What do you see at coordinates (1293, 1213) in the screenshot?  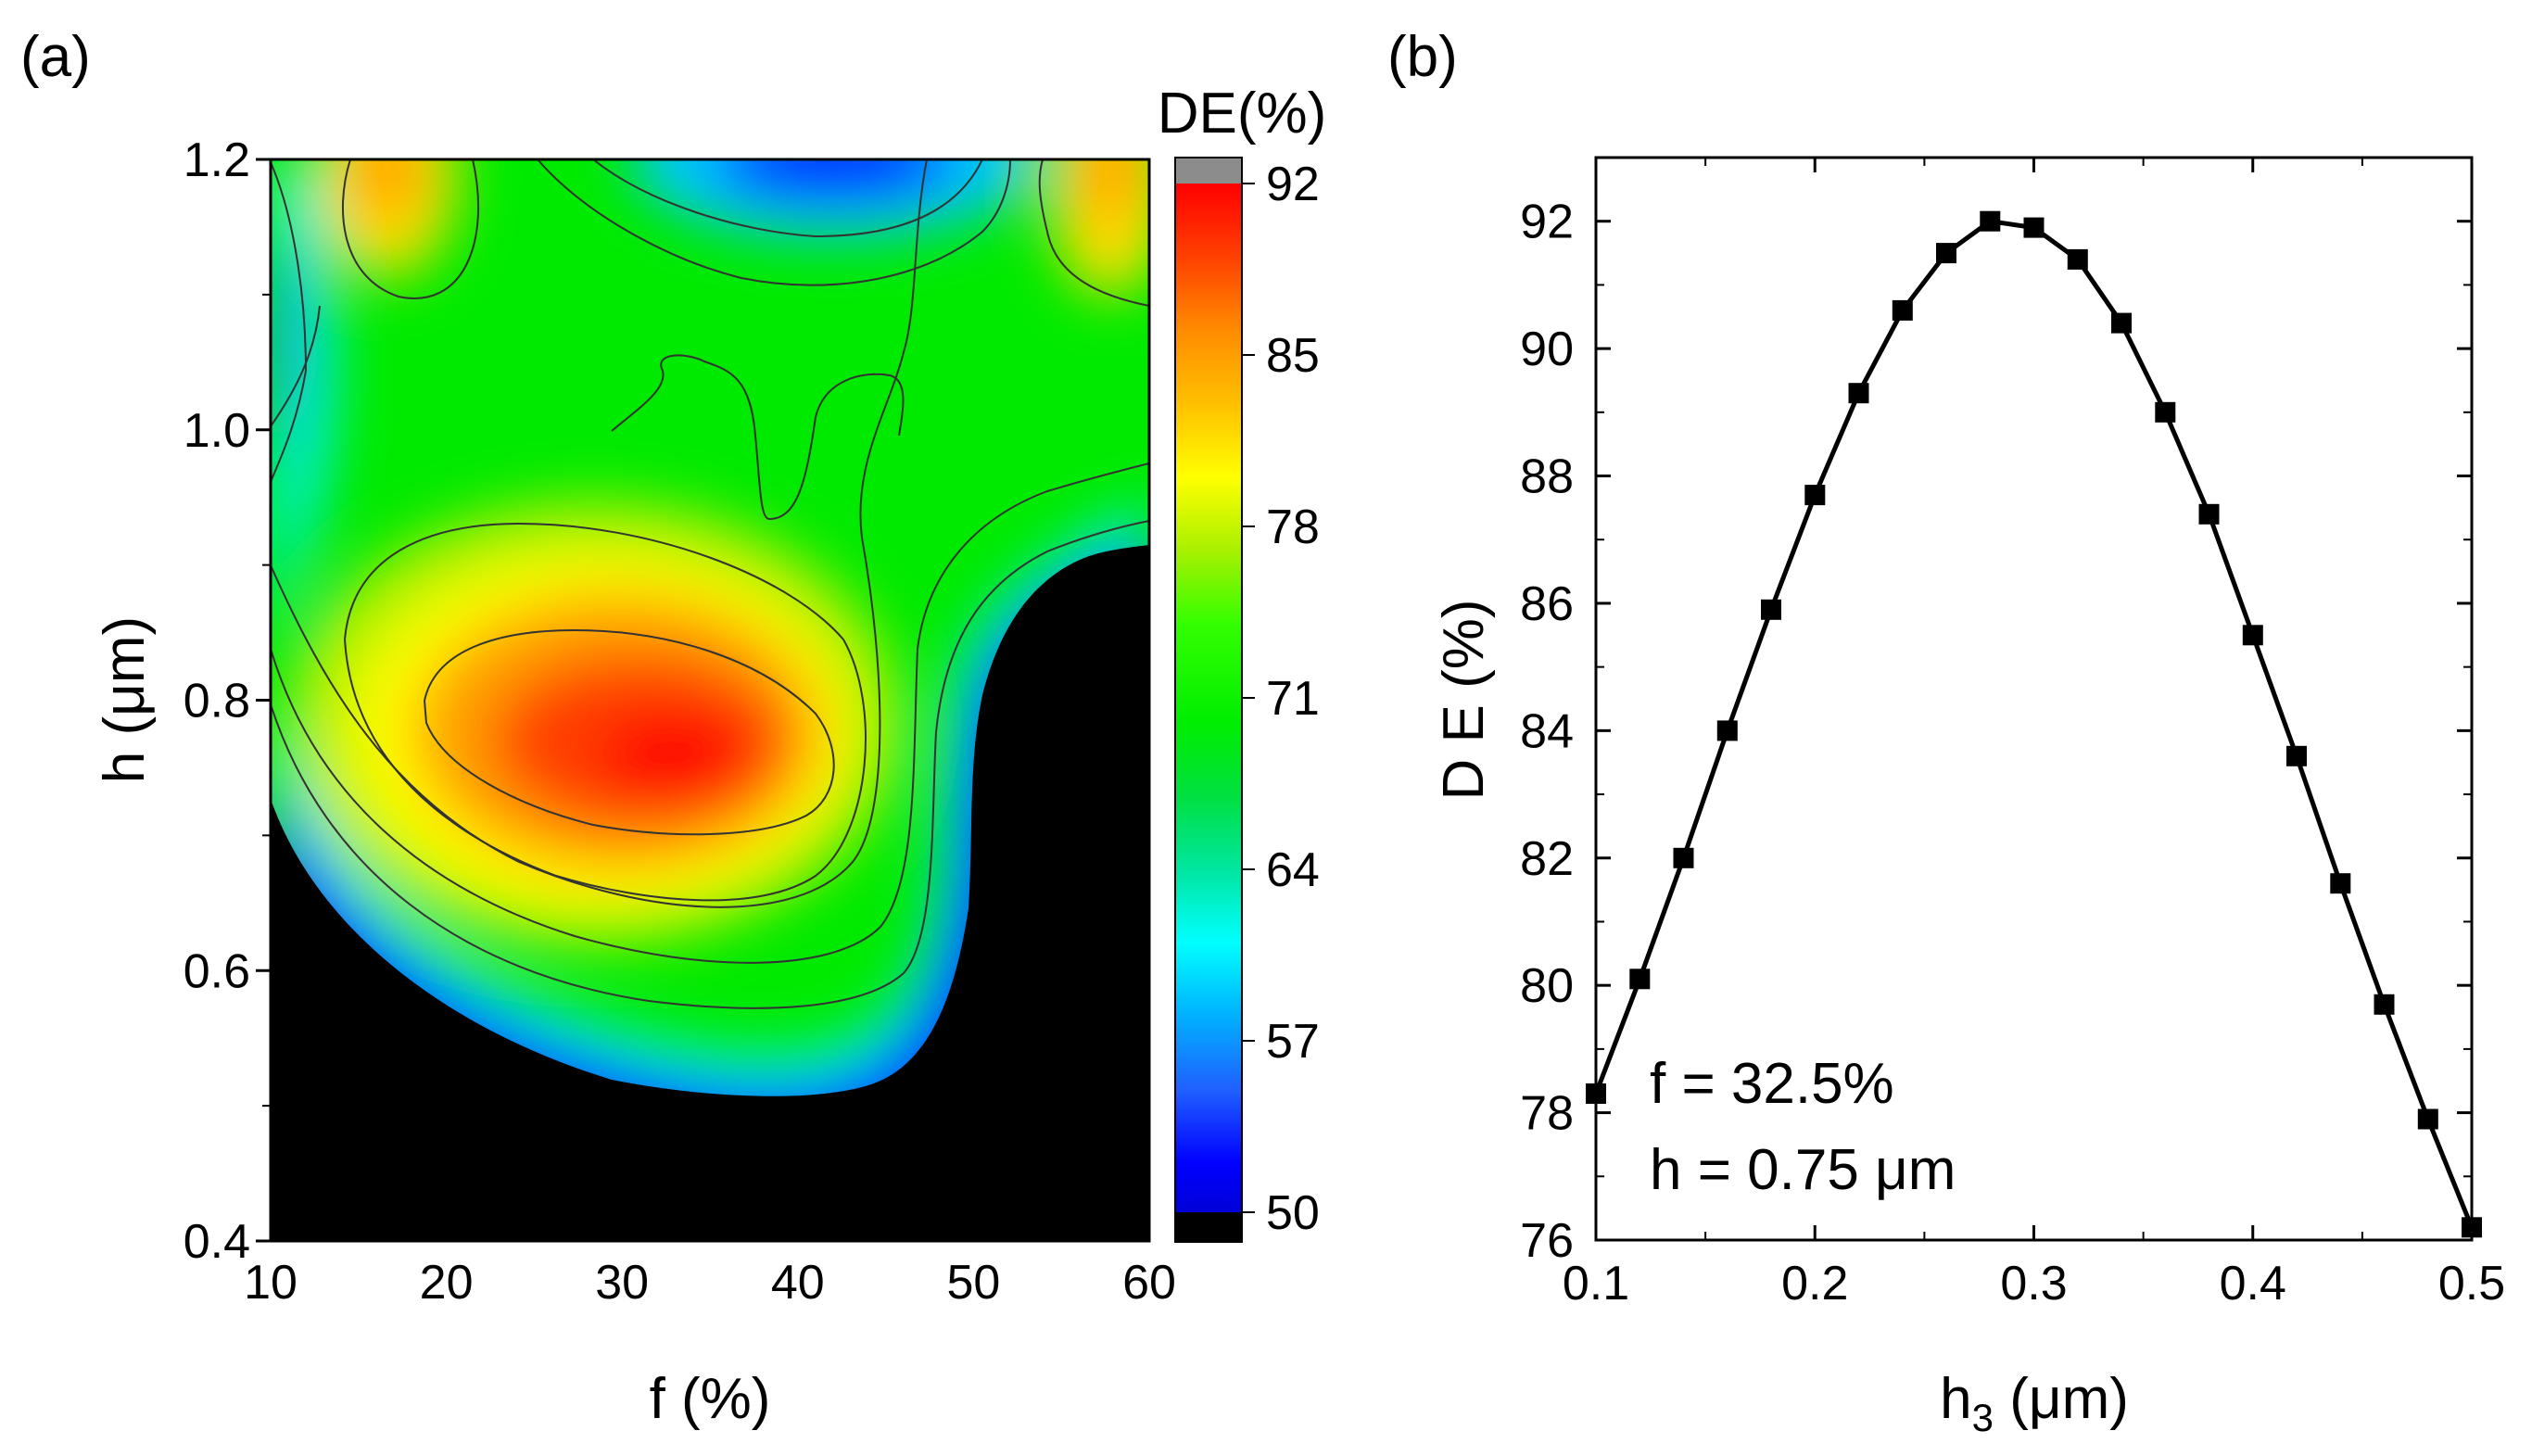 I see `colorbar-tick-label: 50` at bounding box center [1293, 1213].